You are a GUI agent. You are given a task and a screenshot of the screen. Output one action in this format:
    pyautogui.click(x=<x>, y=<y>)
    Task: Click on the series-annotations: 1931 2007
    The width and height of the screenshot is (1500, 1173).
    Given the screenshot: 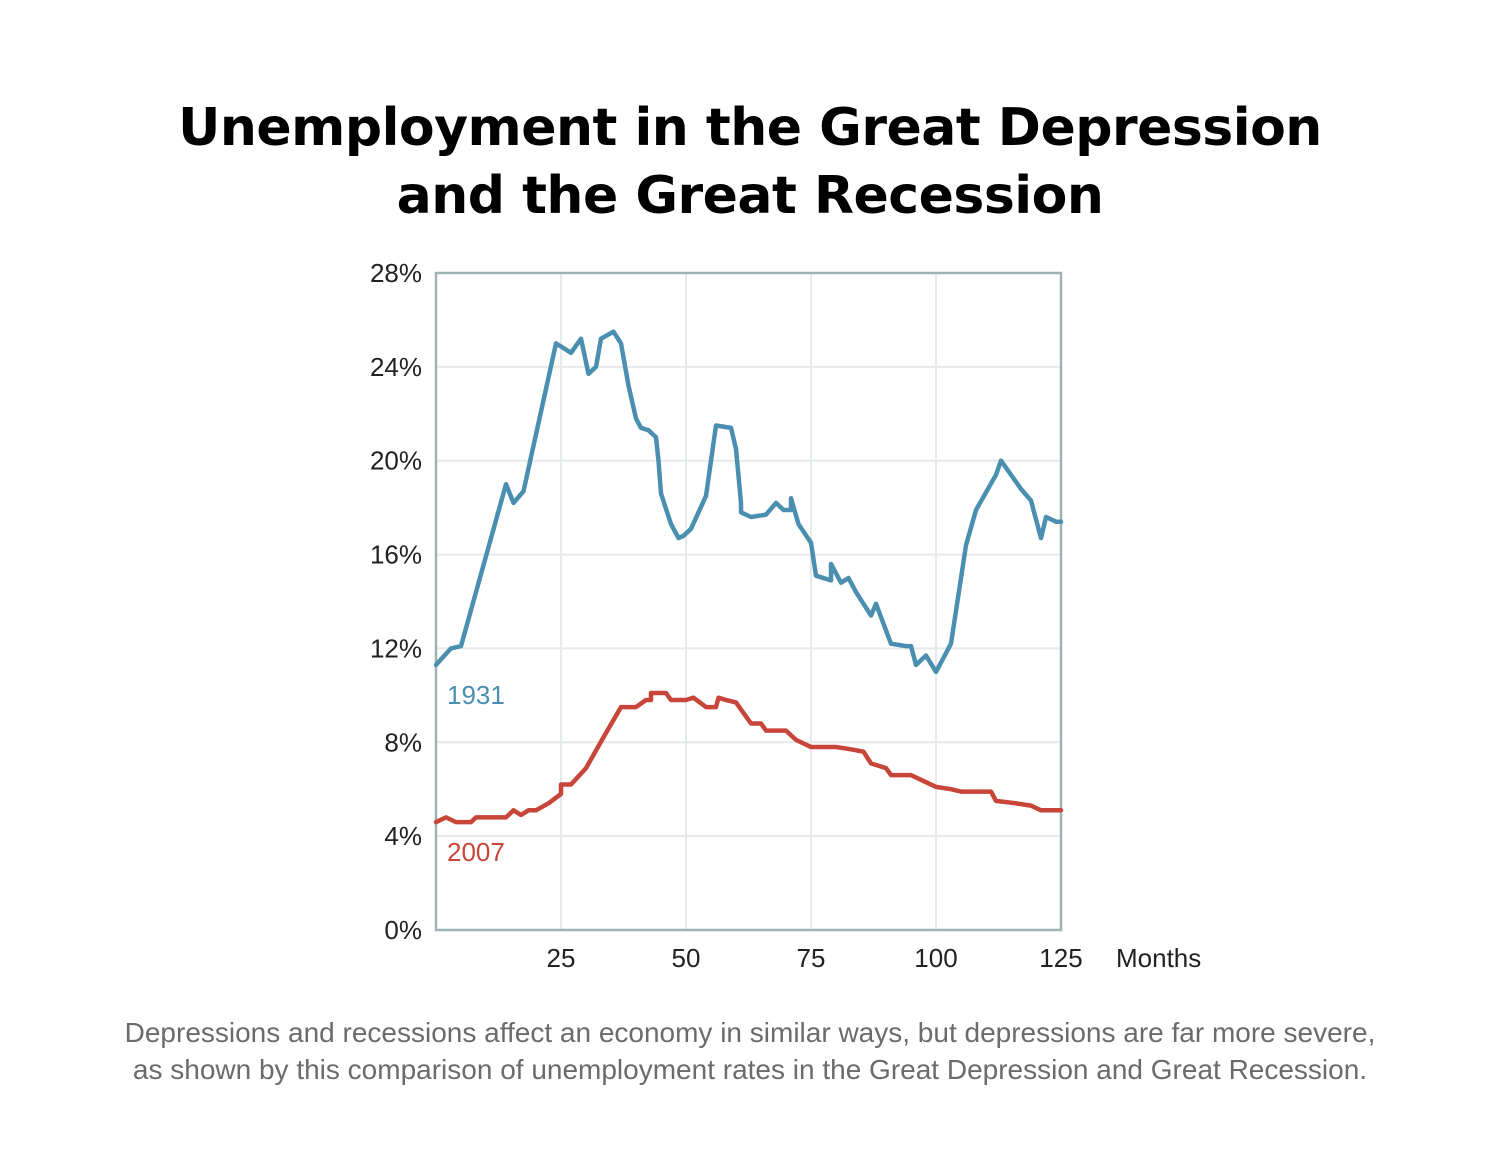 What is the action you would take?
    pyautogui.click(x=476, y=773)
    